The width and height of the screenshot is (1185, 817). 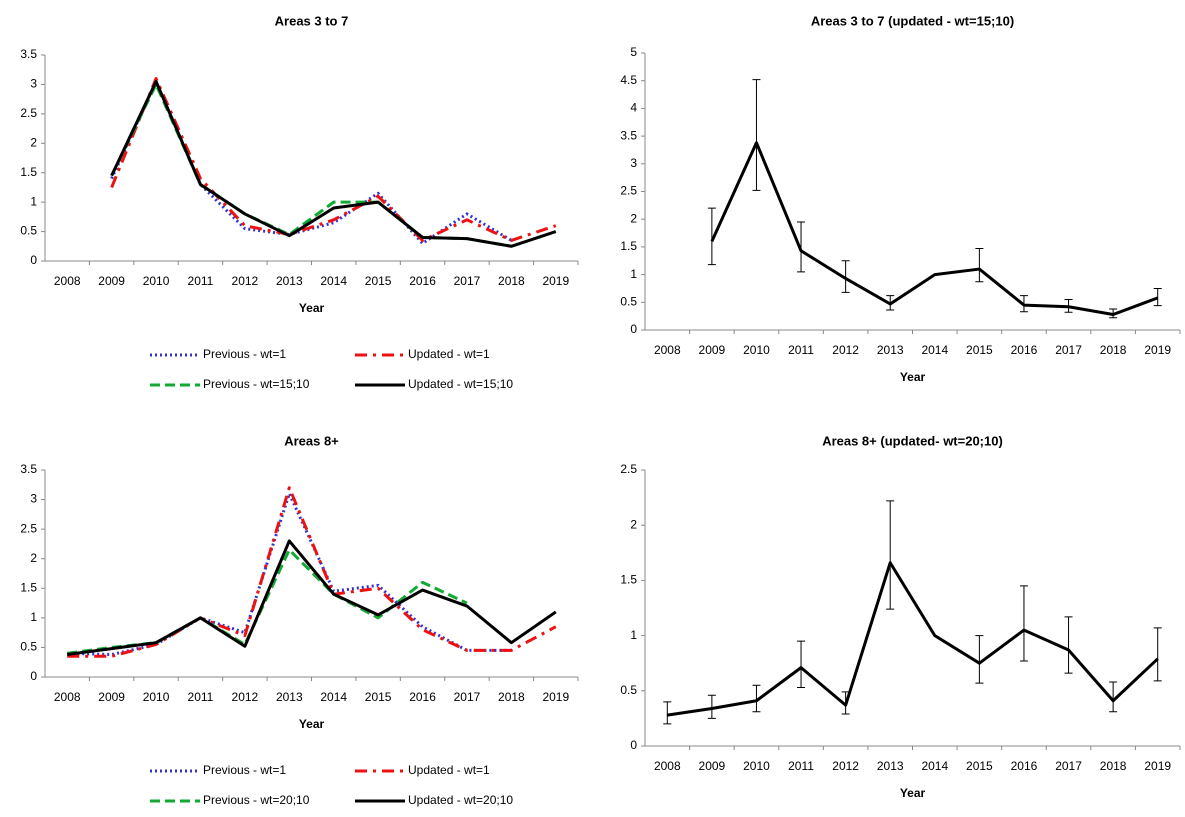 I want to click on y-tick-label: 5, so click(x=633, y=52).